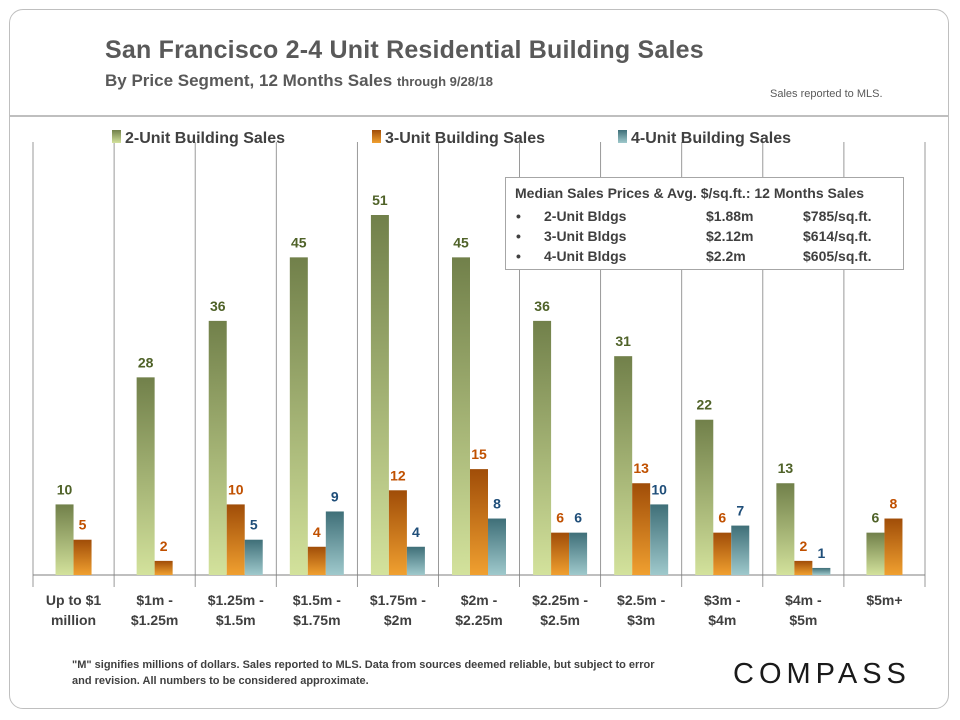  What do you see at coordinates (837, 256) in the screenshot?
I see `info-psf: $605/sq.ft.` at bounding box center [837, 256].